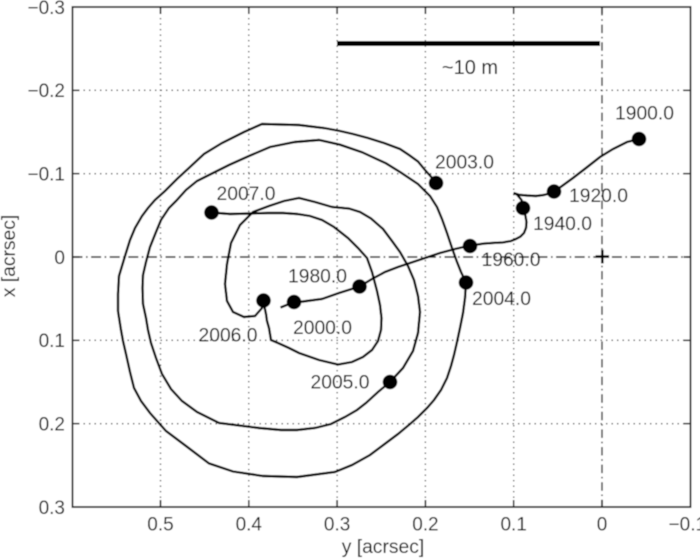 Image resolution: width=700 pixels, height=559 pixels. Describe the element at coordinates (562, 224) in the screenshot. I see `svg-text: 1940.0` at that location.